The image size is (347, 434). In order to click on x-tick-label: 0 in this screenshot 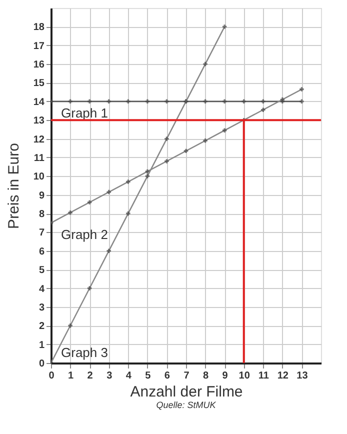, I will do `click(51, 376)`.